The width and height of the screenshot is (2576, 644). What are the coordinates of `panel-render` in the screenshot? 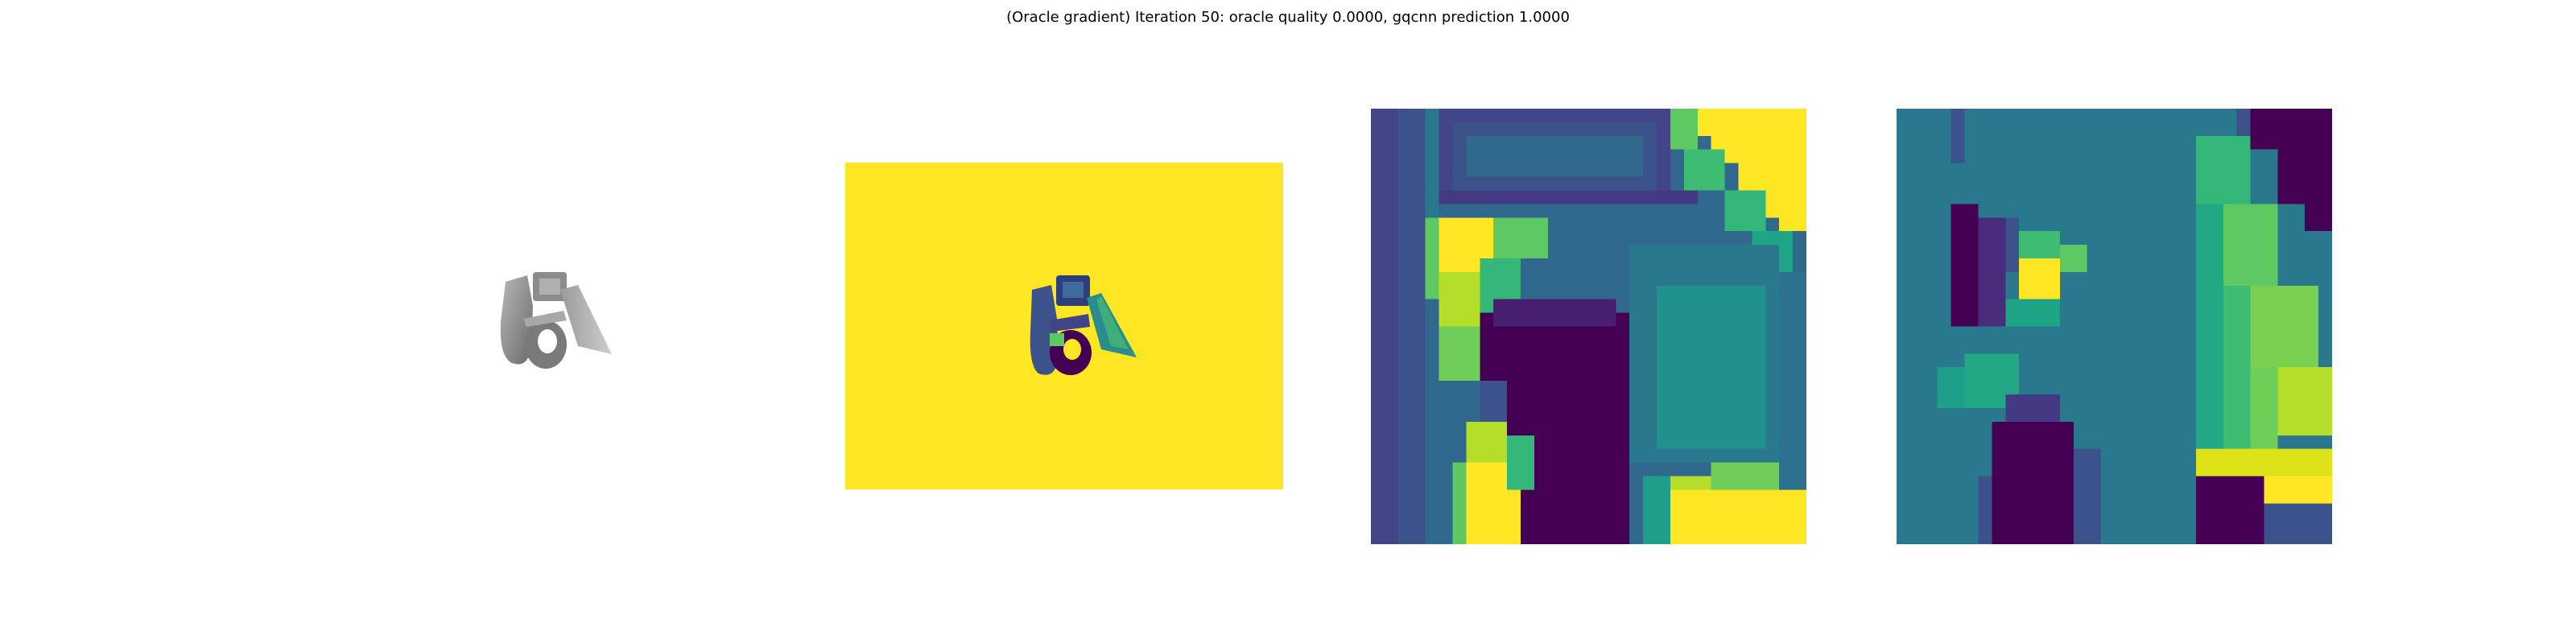 It's located at (555, 318).